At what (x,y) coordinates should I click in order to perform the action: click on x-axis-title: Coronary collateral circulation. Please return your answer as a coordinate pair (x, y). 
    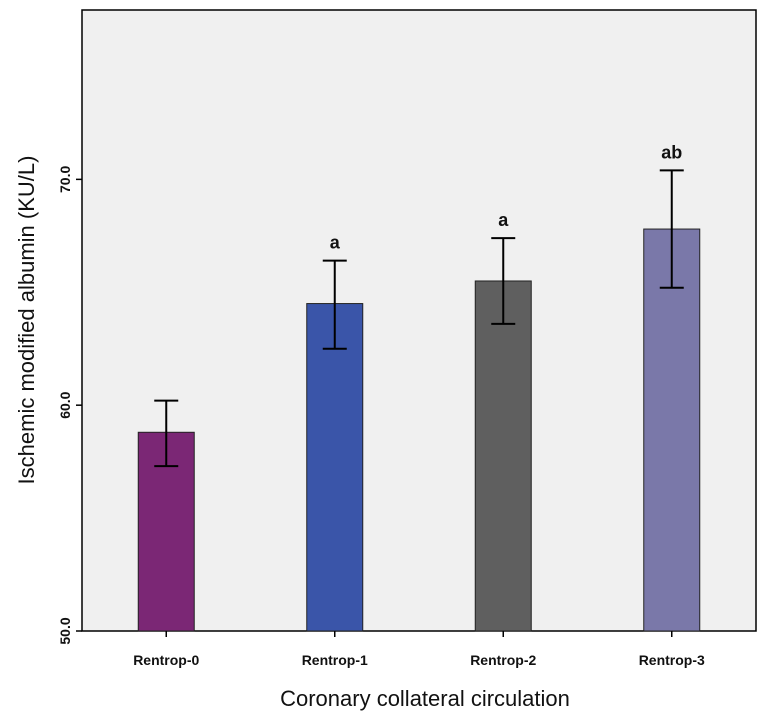
    Looking at the image, I should click on (425, 698).